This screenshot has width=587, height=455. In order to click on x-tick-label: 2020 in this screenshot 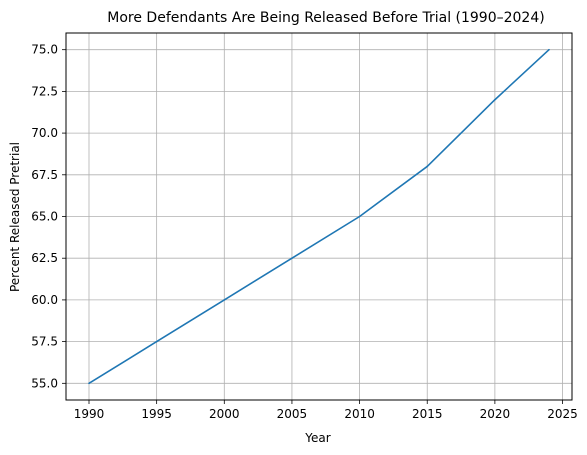, I will do `click(495, 414)`.